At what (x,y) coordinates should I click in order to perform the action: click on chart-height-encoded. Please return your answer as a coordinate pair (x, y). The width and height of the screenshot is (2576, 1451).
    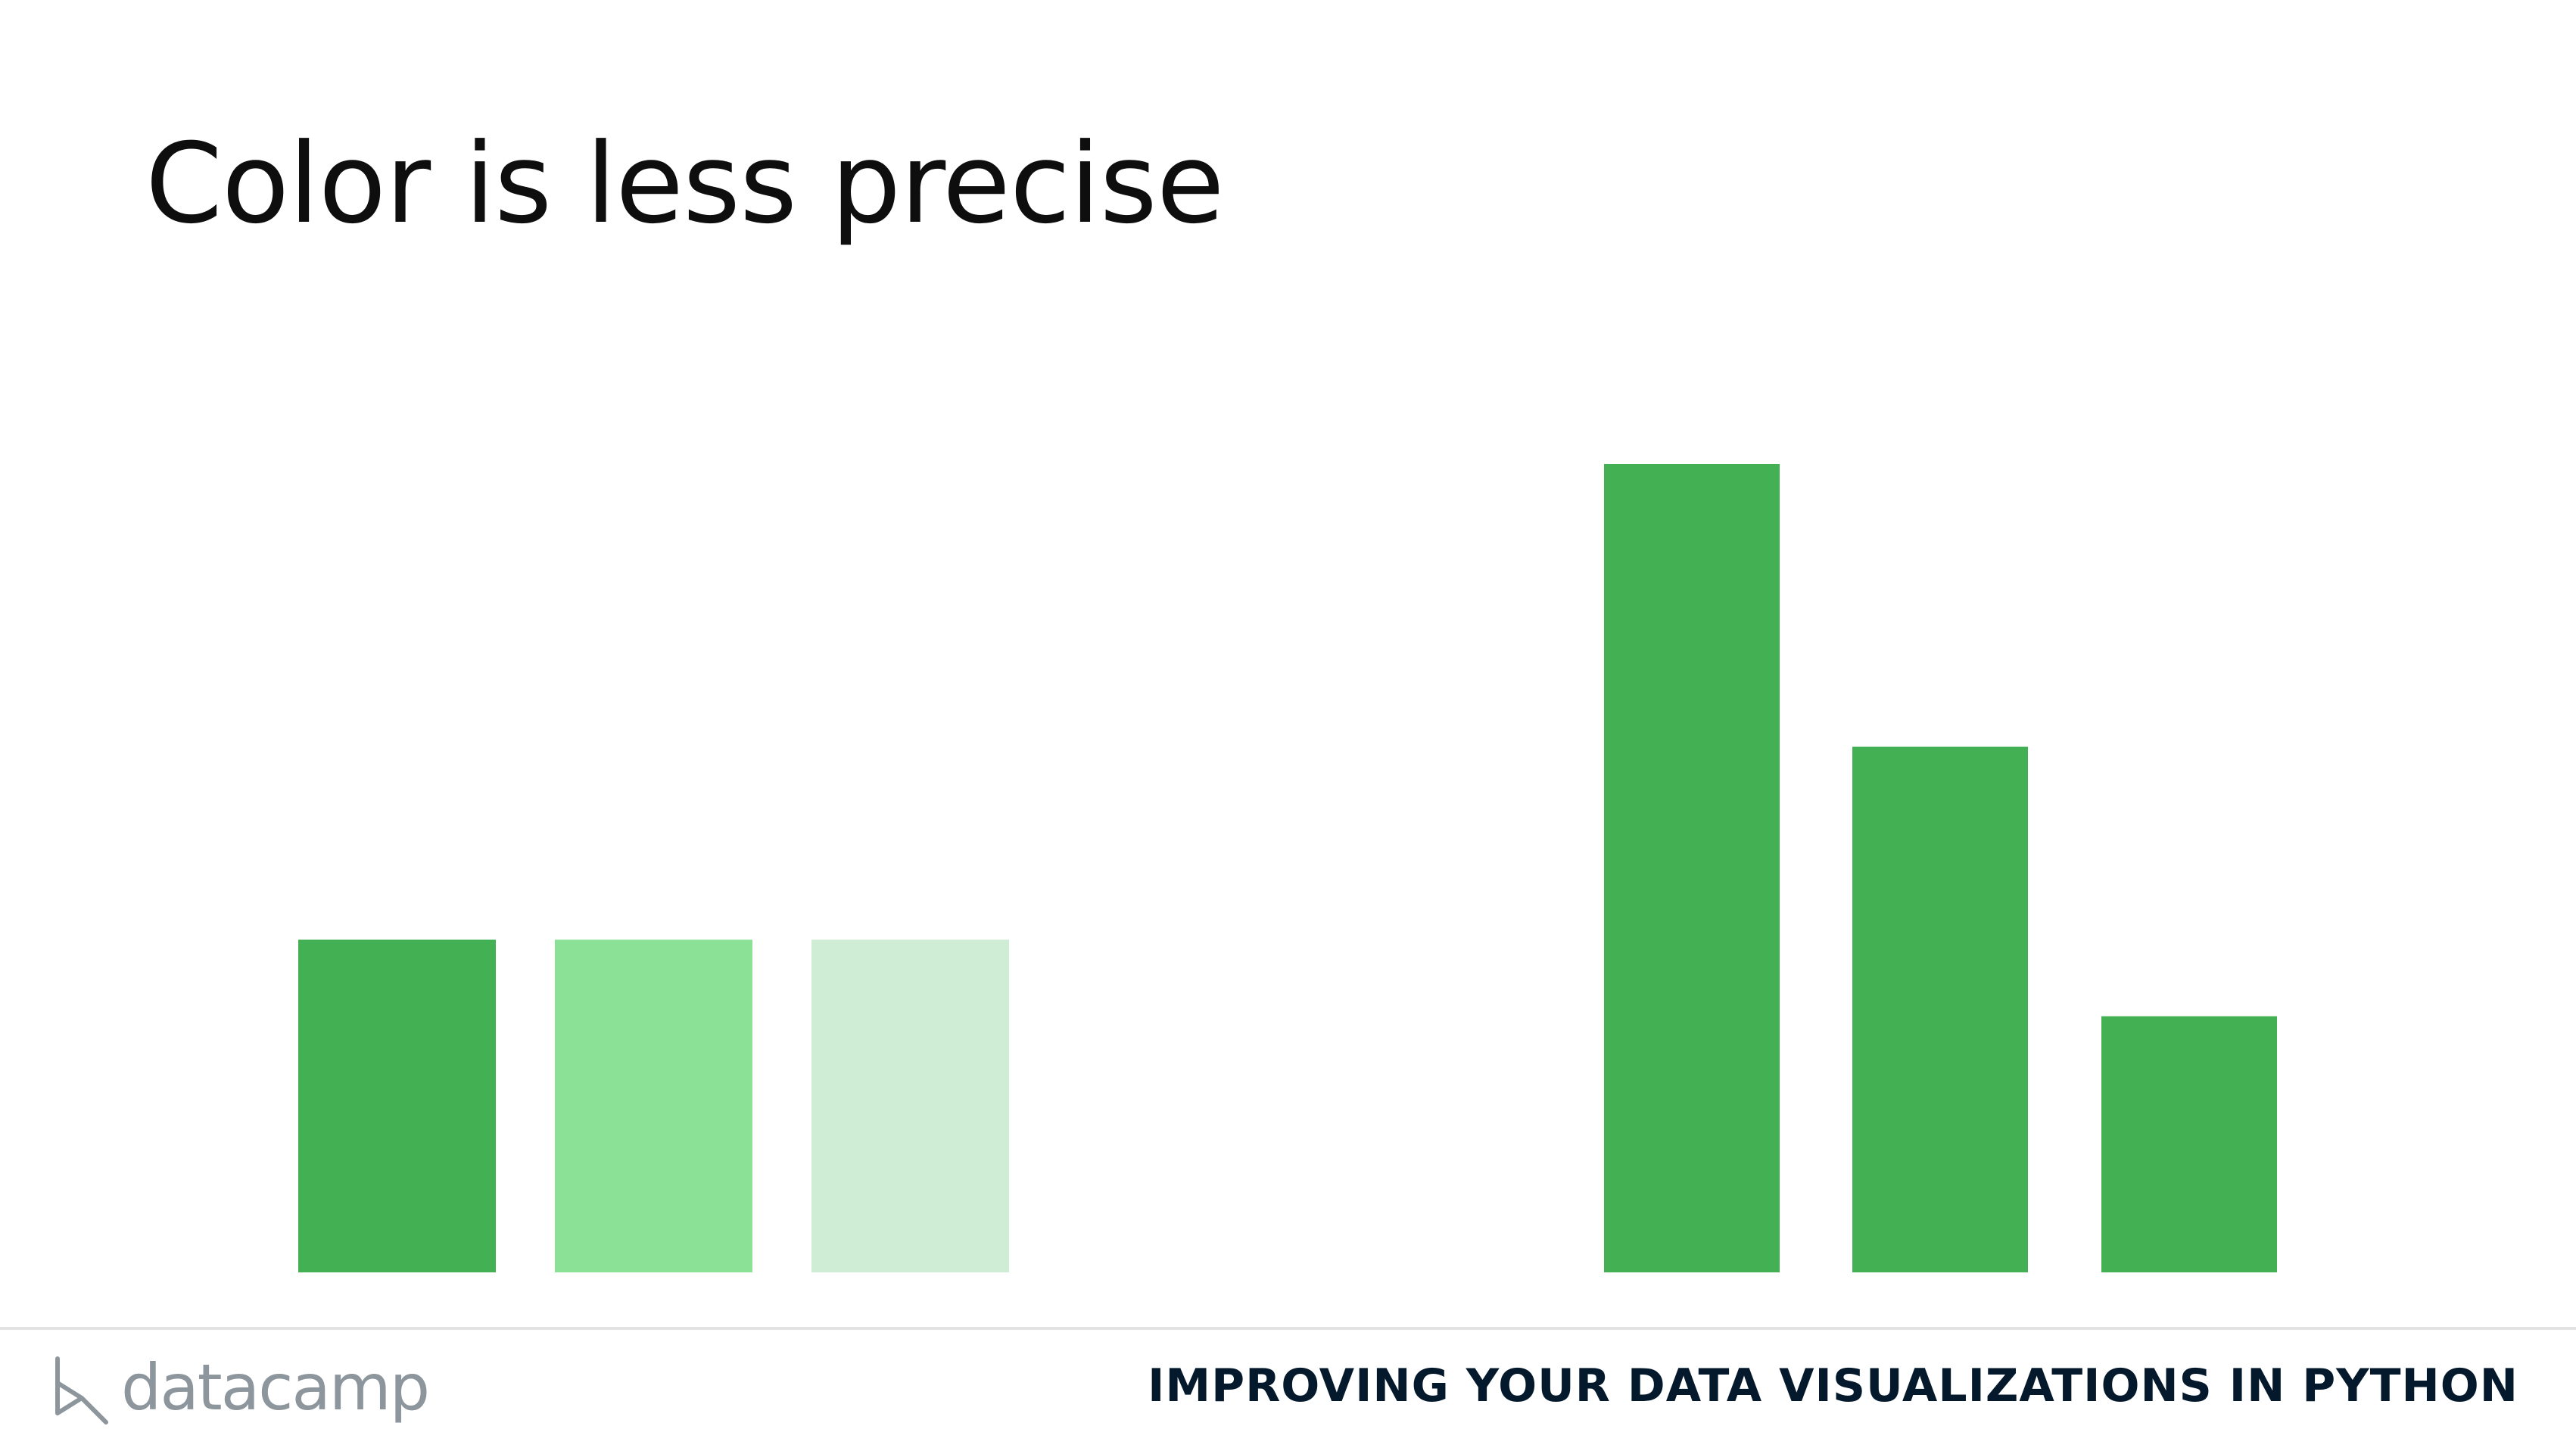
    Looking at the image, I should click on (1940, 868).